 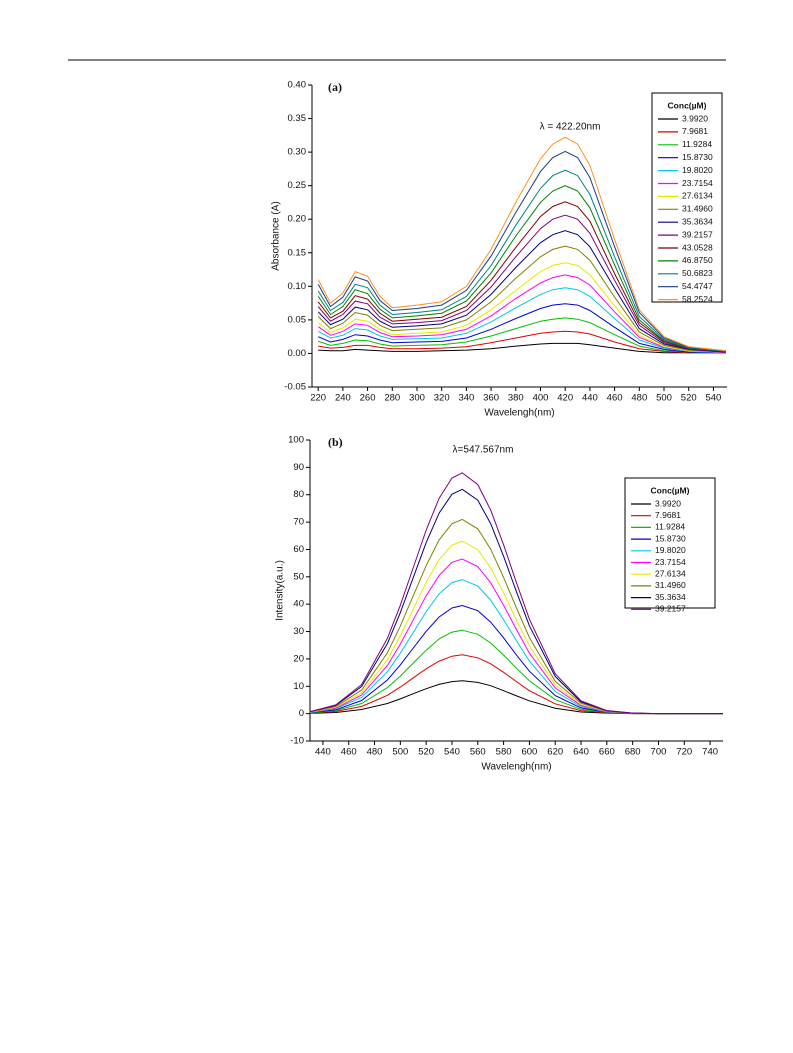 I want to click on annotation: λ = 422.20nm, so click(x=570, y=127).